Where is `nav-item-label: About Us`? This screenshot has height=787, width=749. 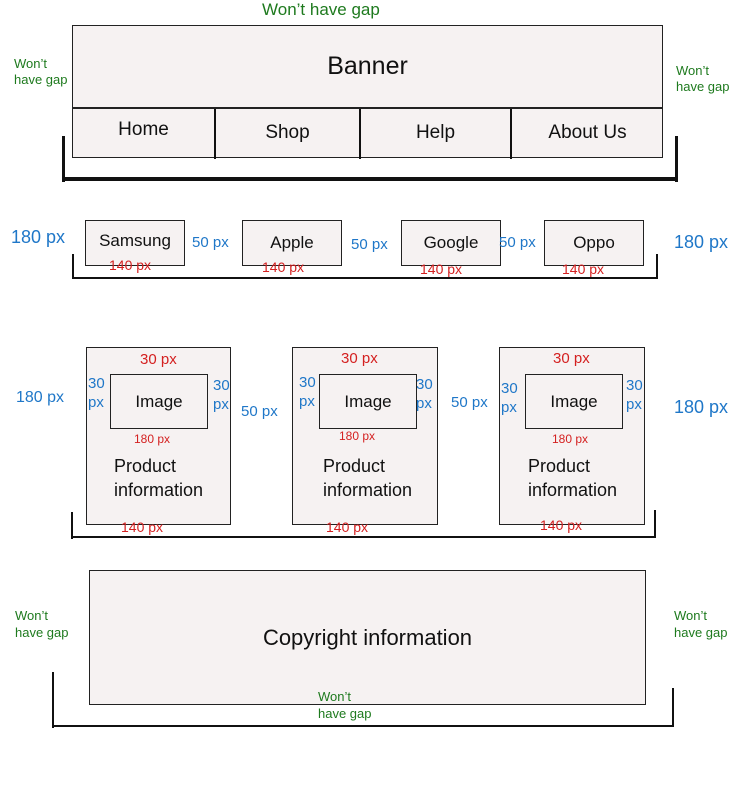
nav-item-label: About Us is located at coordinates (587, 132).